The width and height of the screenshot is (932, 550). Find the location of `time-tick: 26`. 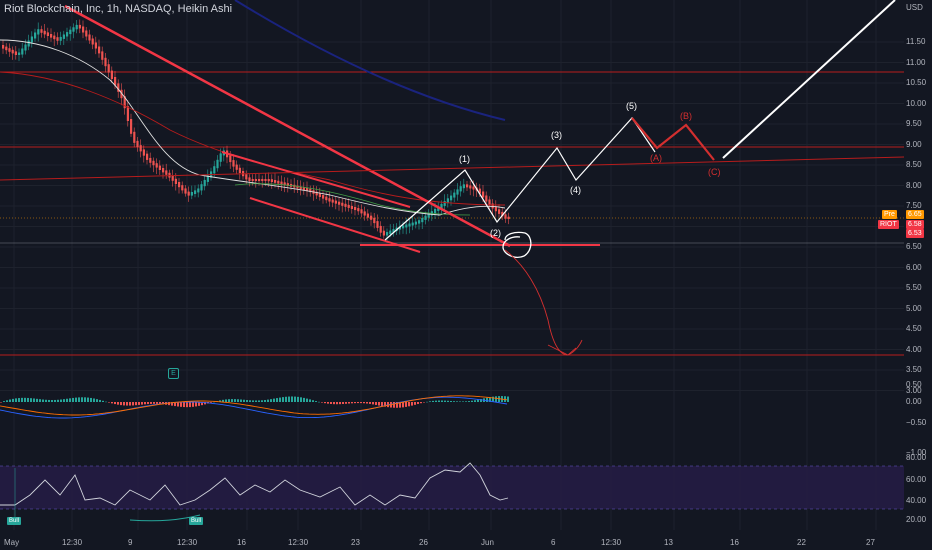

time-tick: 26 is located at coordinates (423, 542).